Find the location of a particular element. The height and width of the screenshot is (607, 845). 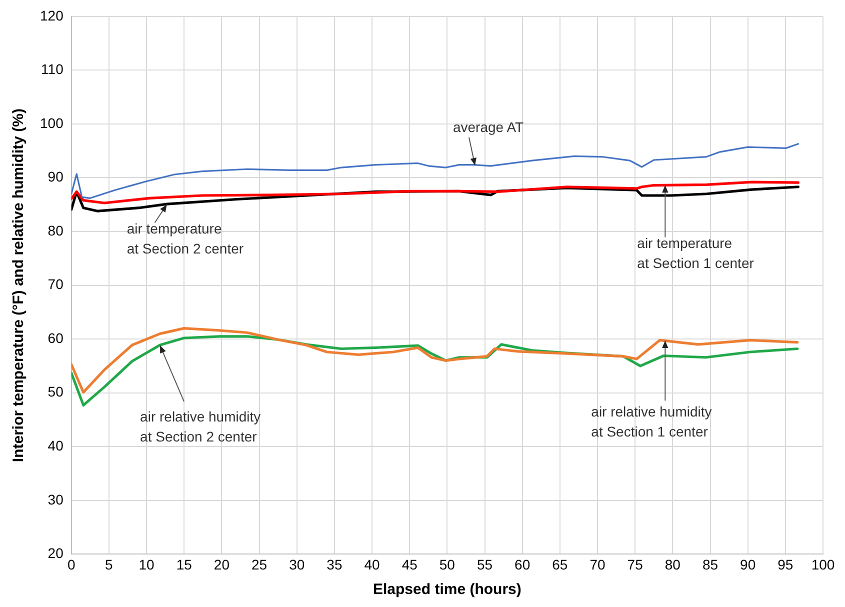

y-tick-label: 80 is located at coordinates (56, 230).